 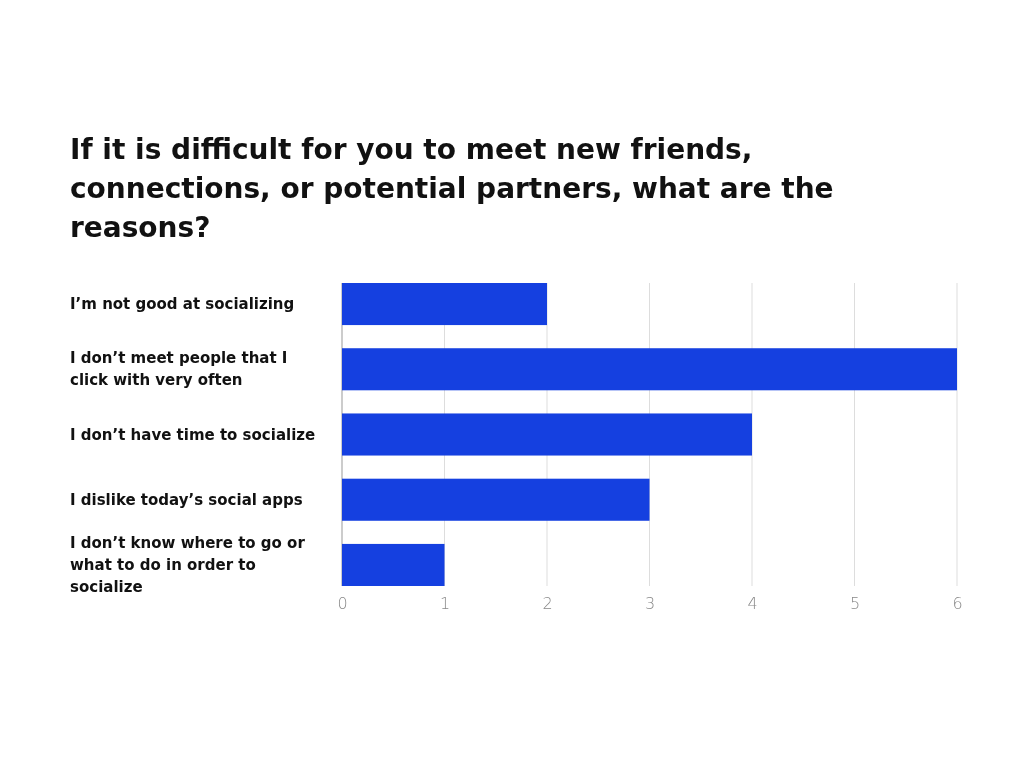 I want to click on x-tick-label: 1, so click(x=445, y=604).